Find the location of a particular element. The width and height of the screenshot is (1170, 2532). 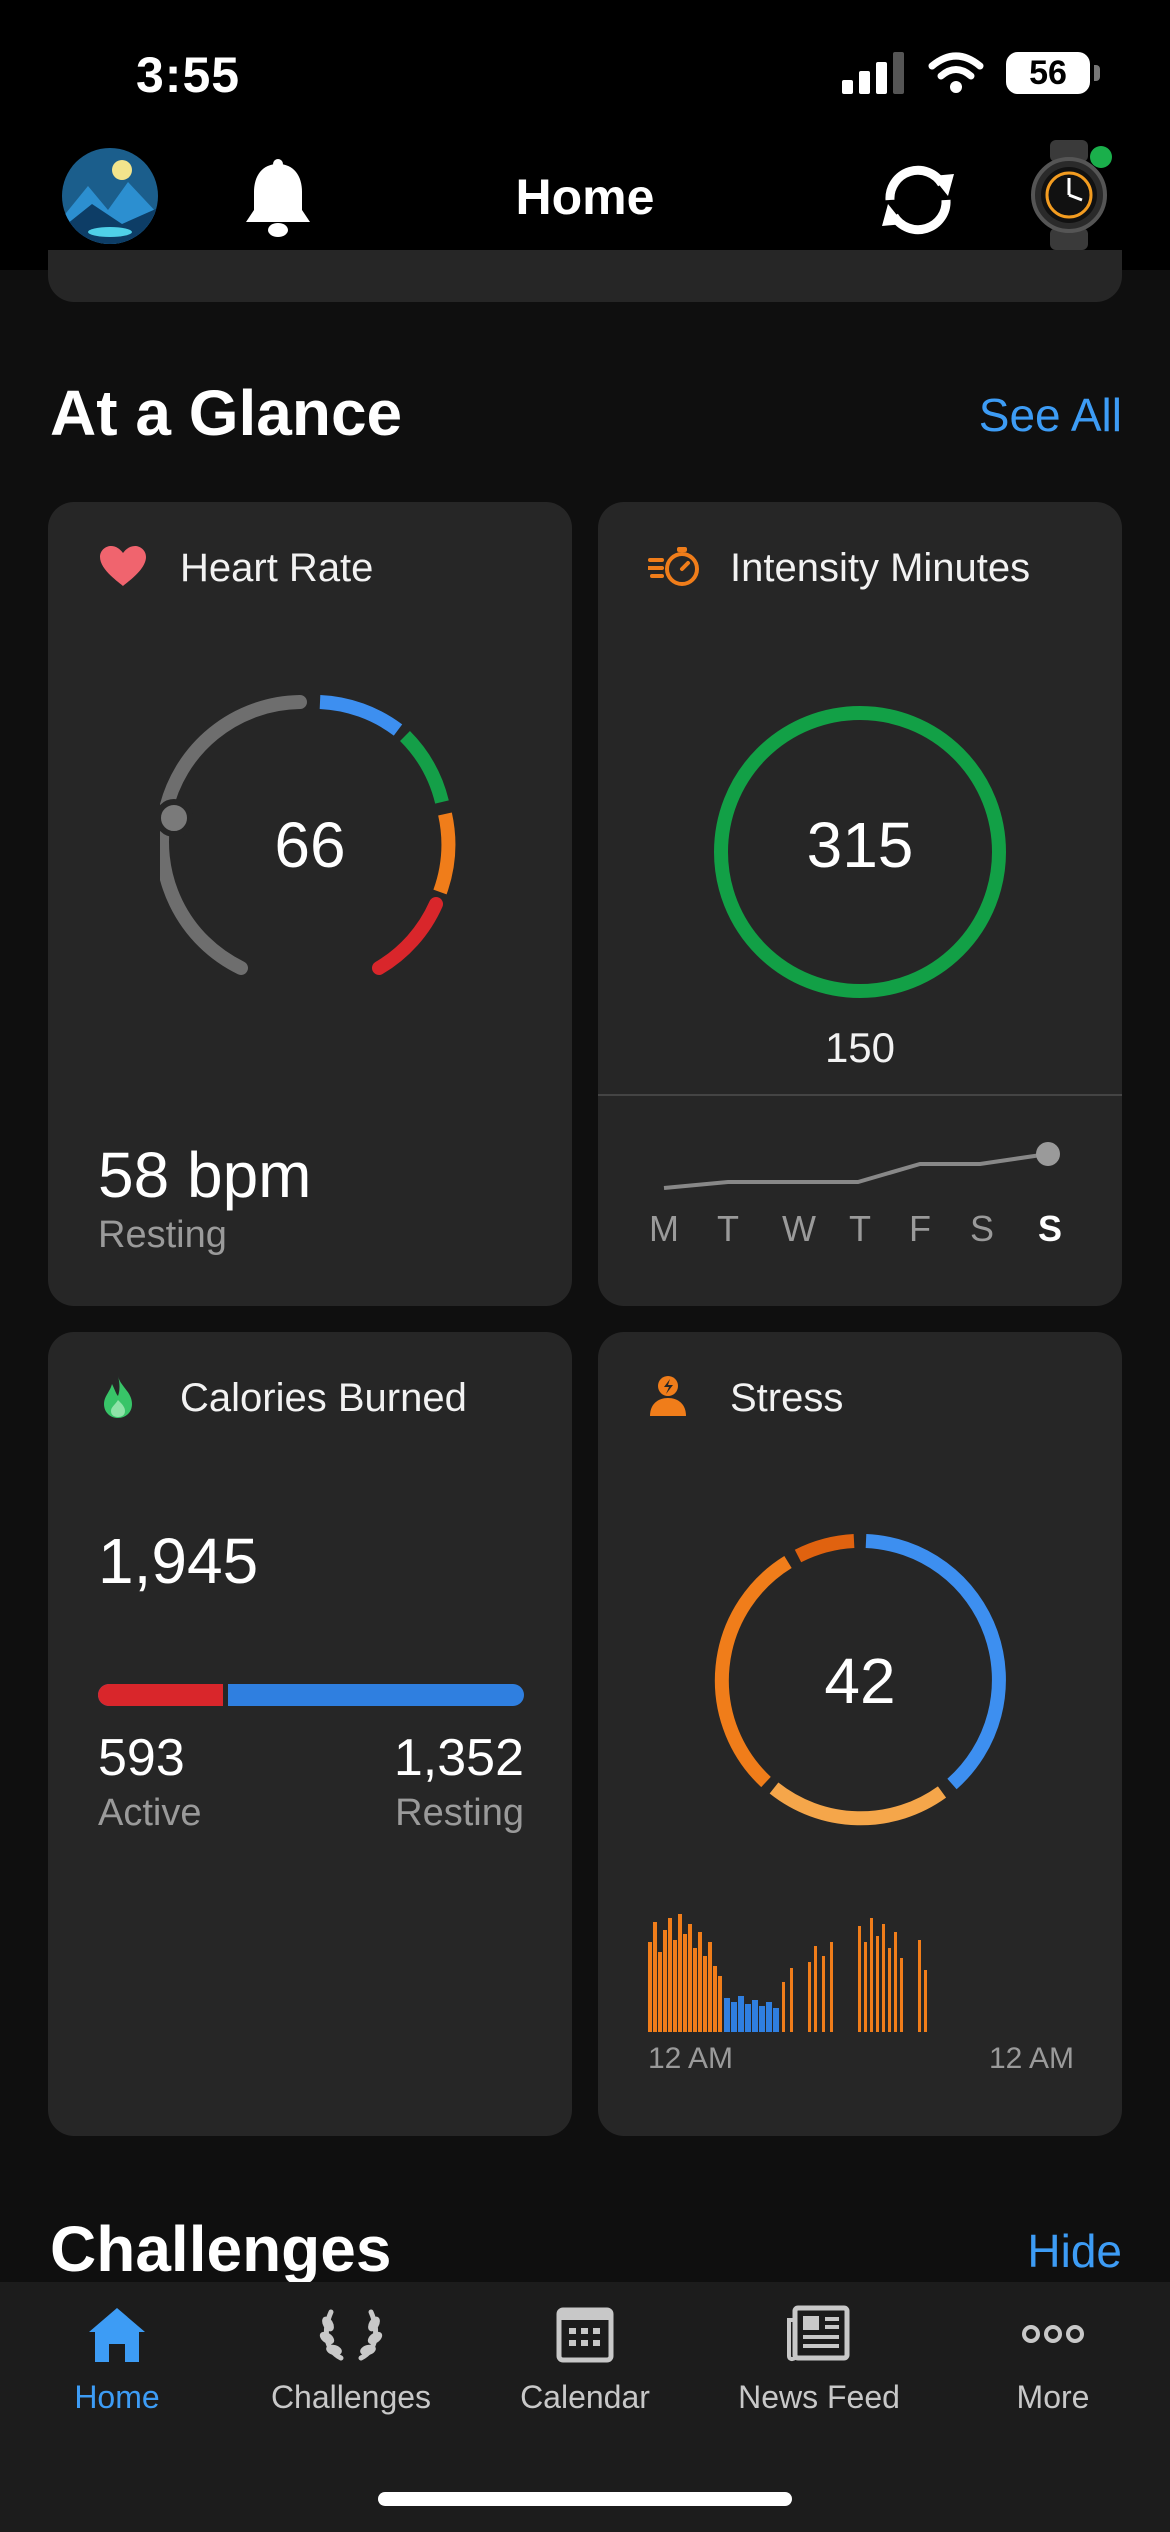

stress-end-label: 12 AM is located at coordinates (1031, 2058).